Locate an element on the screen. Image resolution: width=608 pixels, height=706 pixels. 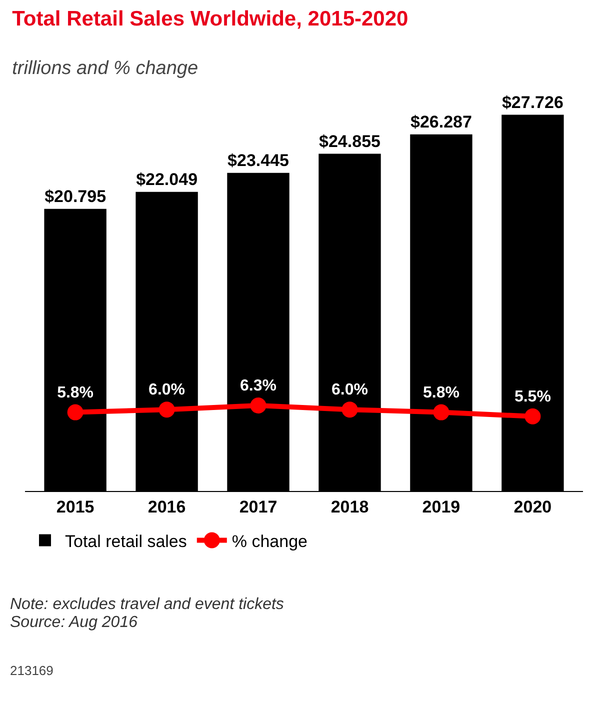
data-label: 6.3% is located at coordinates (258, 386).